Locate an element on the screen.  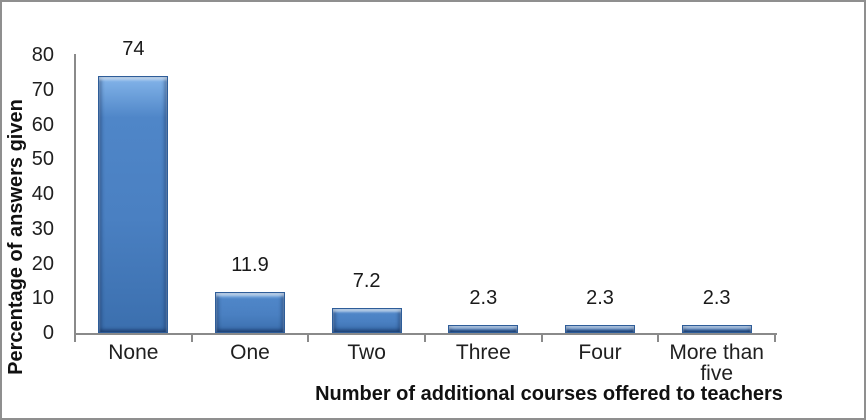
bar-value-label: 74 is located at coordinates (133, 49).